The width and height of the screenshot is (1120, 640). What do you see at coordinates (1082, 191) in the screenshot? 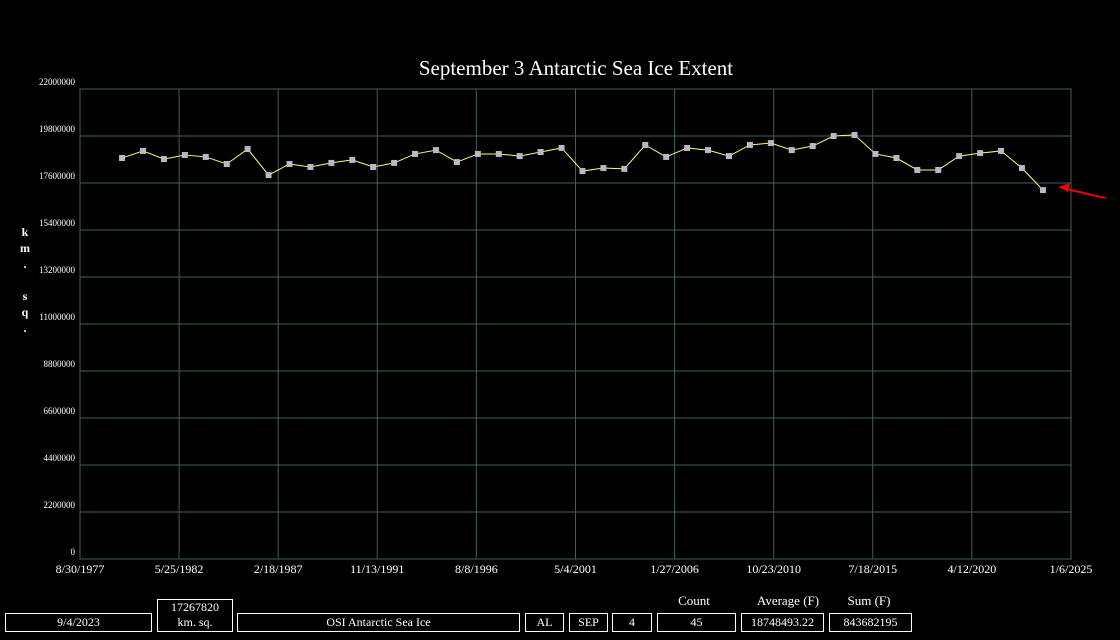
I see `marker-arrow` at bounding box center [1082, 191].